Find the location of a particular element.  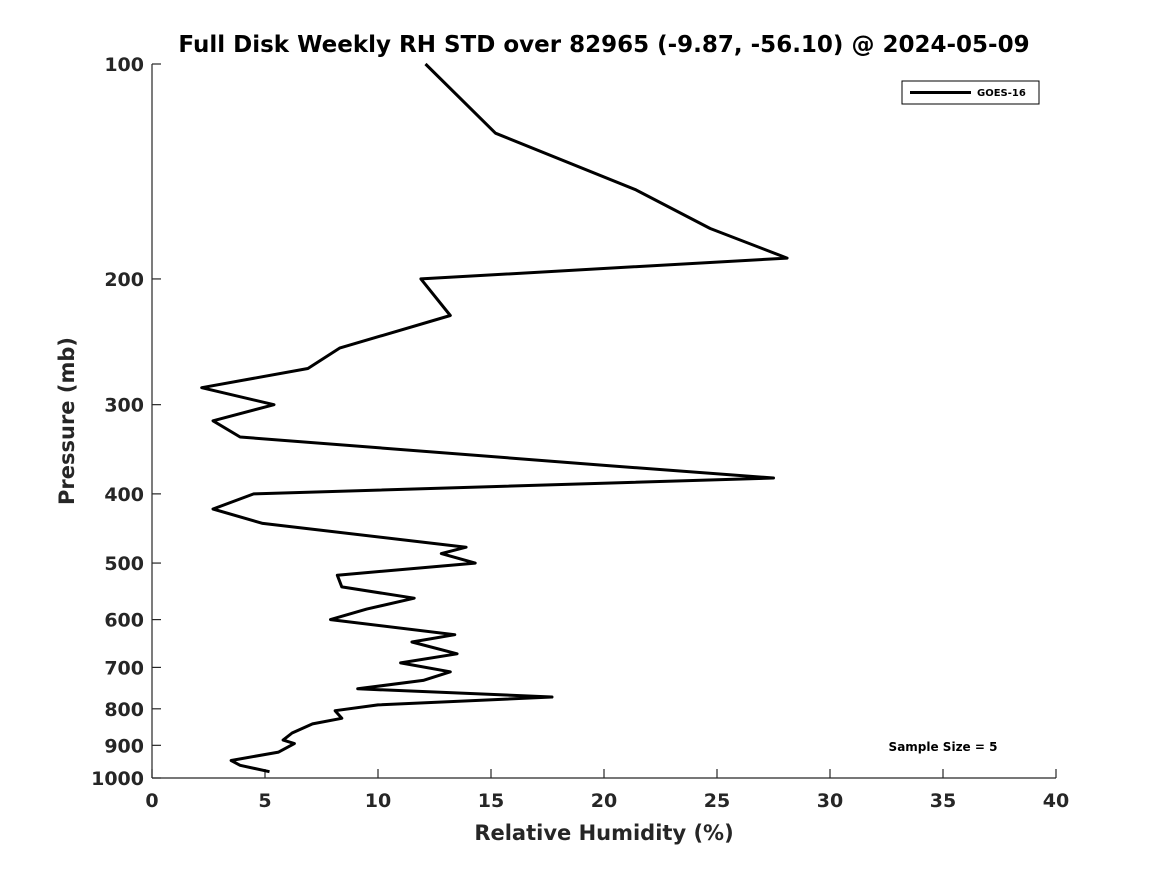

sample-size-annotation: Sample Size = 5 is located at coordinates (943, 747).